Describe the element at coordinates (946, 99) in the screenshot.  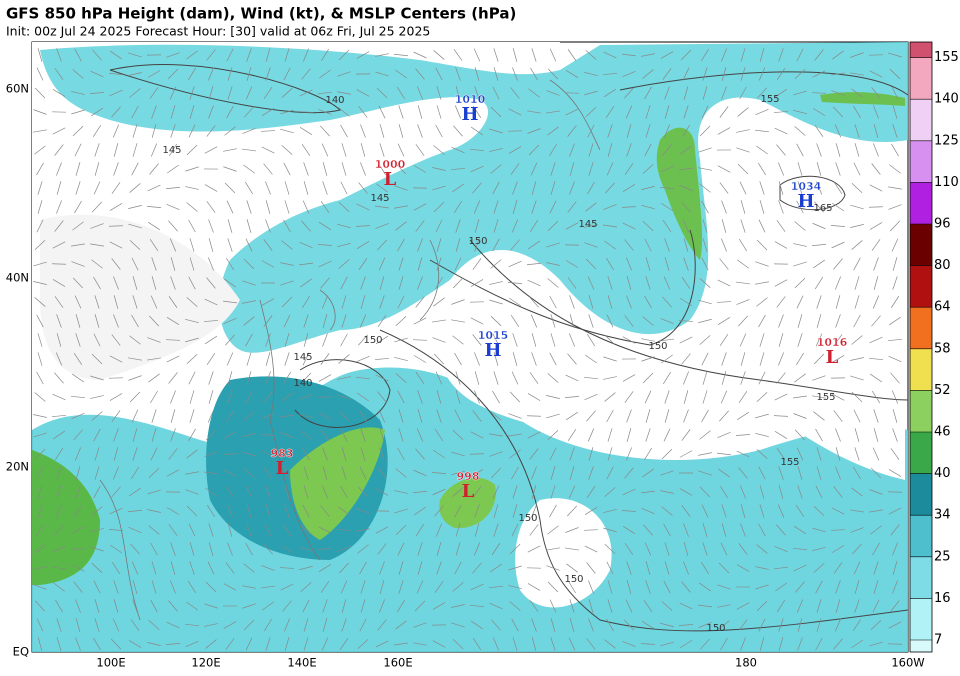
I see `colorbar-label: 140` at that location.